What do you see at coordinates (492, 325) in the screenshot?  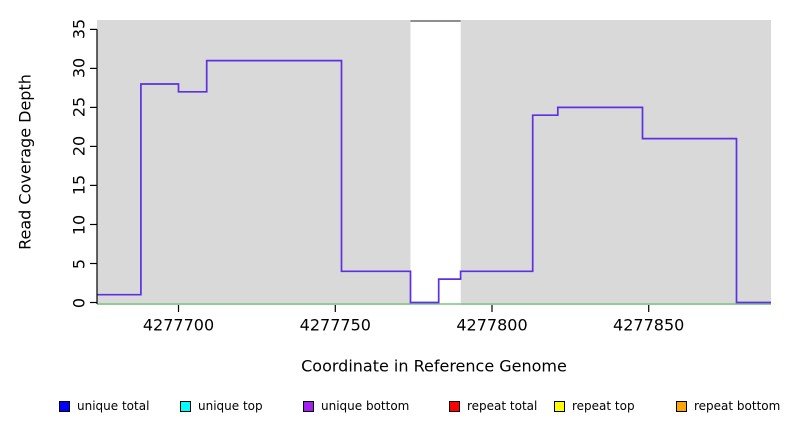 I see `x-tick-label: 4277800` at bounding box center [492, 325].